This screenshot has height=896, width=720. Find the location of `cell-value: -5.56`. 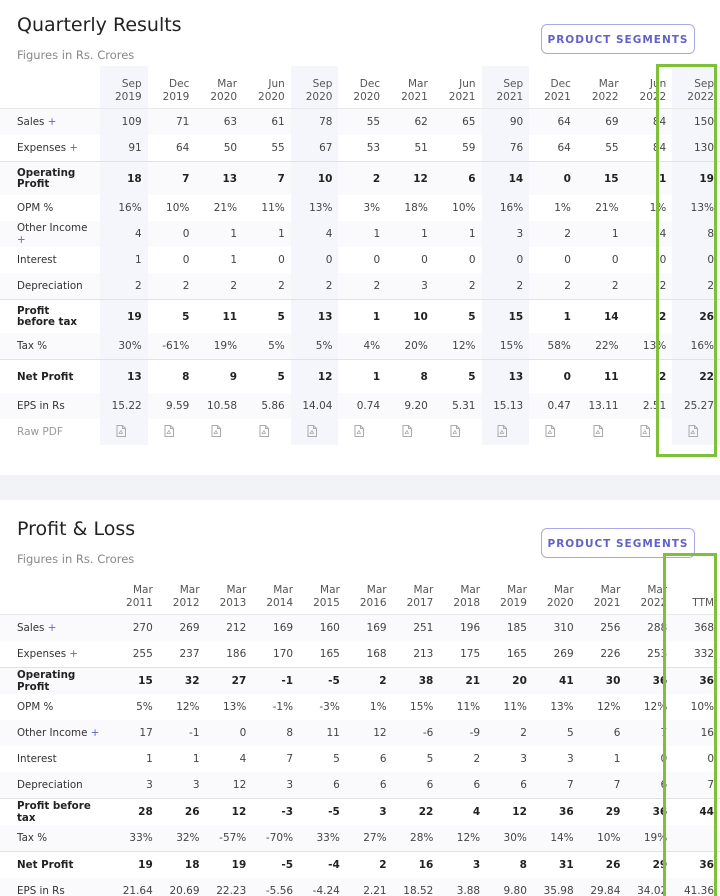

cell-value: -5.56 is located at coordinates (276, 887).